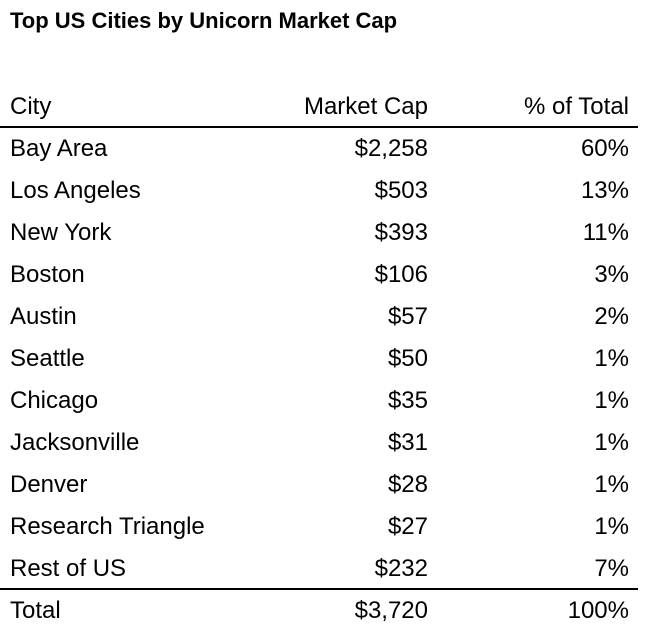 The height and width of the screenshot is (642, 654). Describe the element at coordinates (107, 526) in the screenshot. I see `table-cell: Research Triangle` at that location.